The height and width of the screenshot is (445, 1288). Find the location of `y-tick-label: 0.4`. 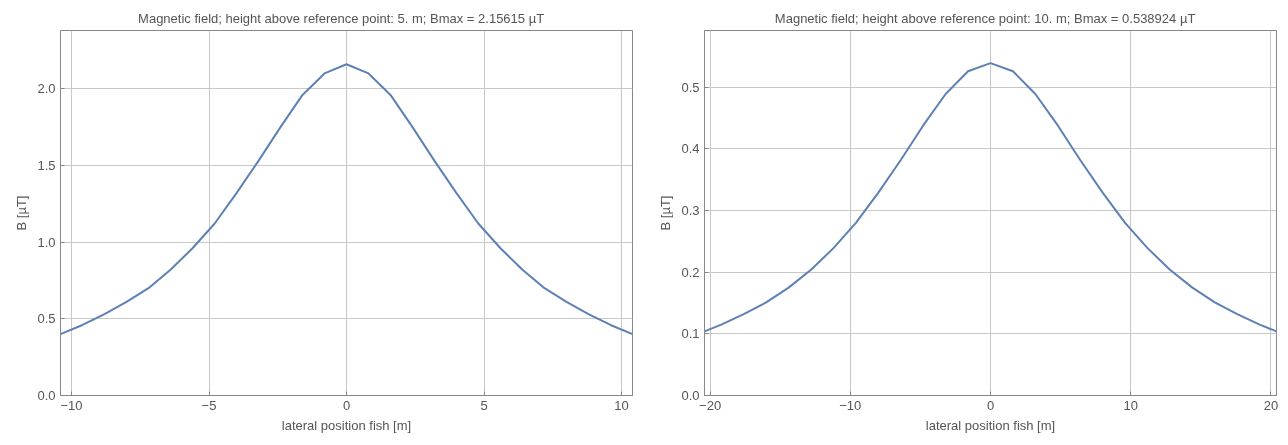

y-tick-label: 0.4 is located at coordinates (690, 149).